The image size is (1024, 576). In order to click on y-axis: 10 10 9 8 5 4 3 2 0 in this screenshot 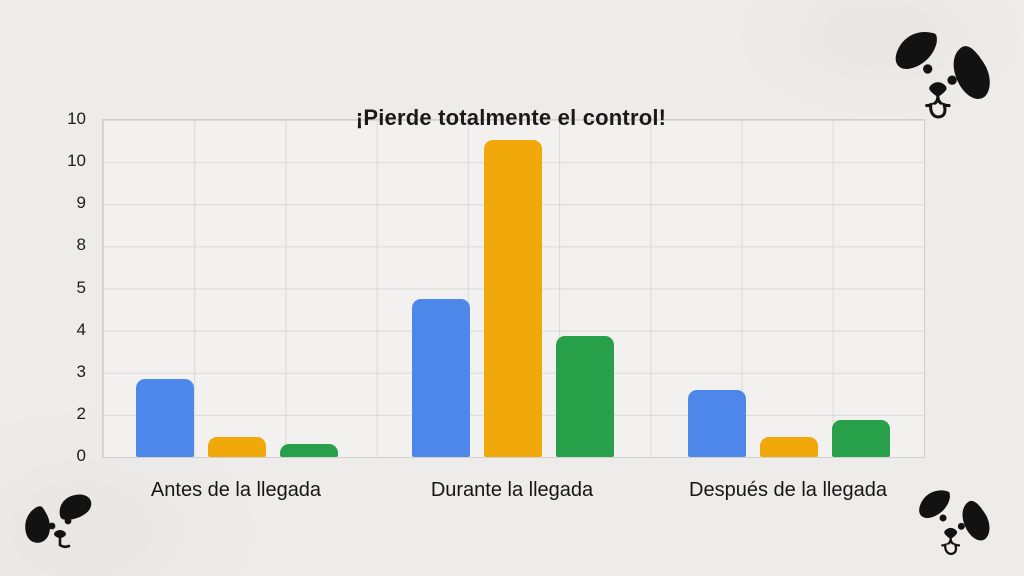, I will do `click(68, 287)`.